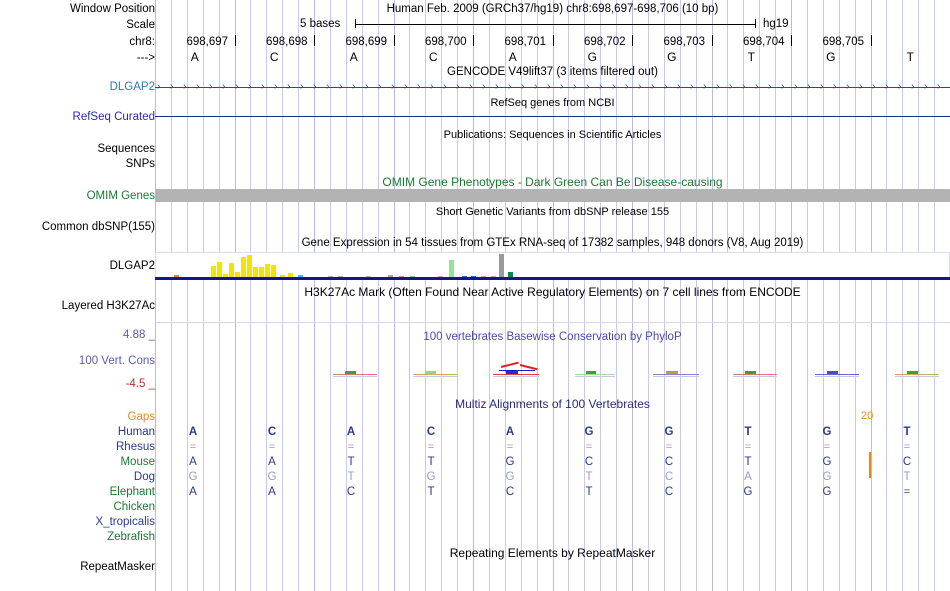  I want to click on gtex-expression-chart, so click(552, 265).